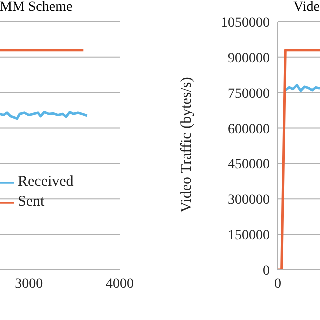 The height and width of the screenshot is (320, 320). I want to click on legend-label: Sent, so click(31, 202).